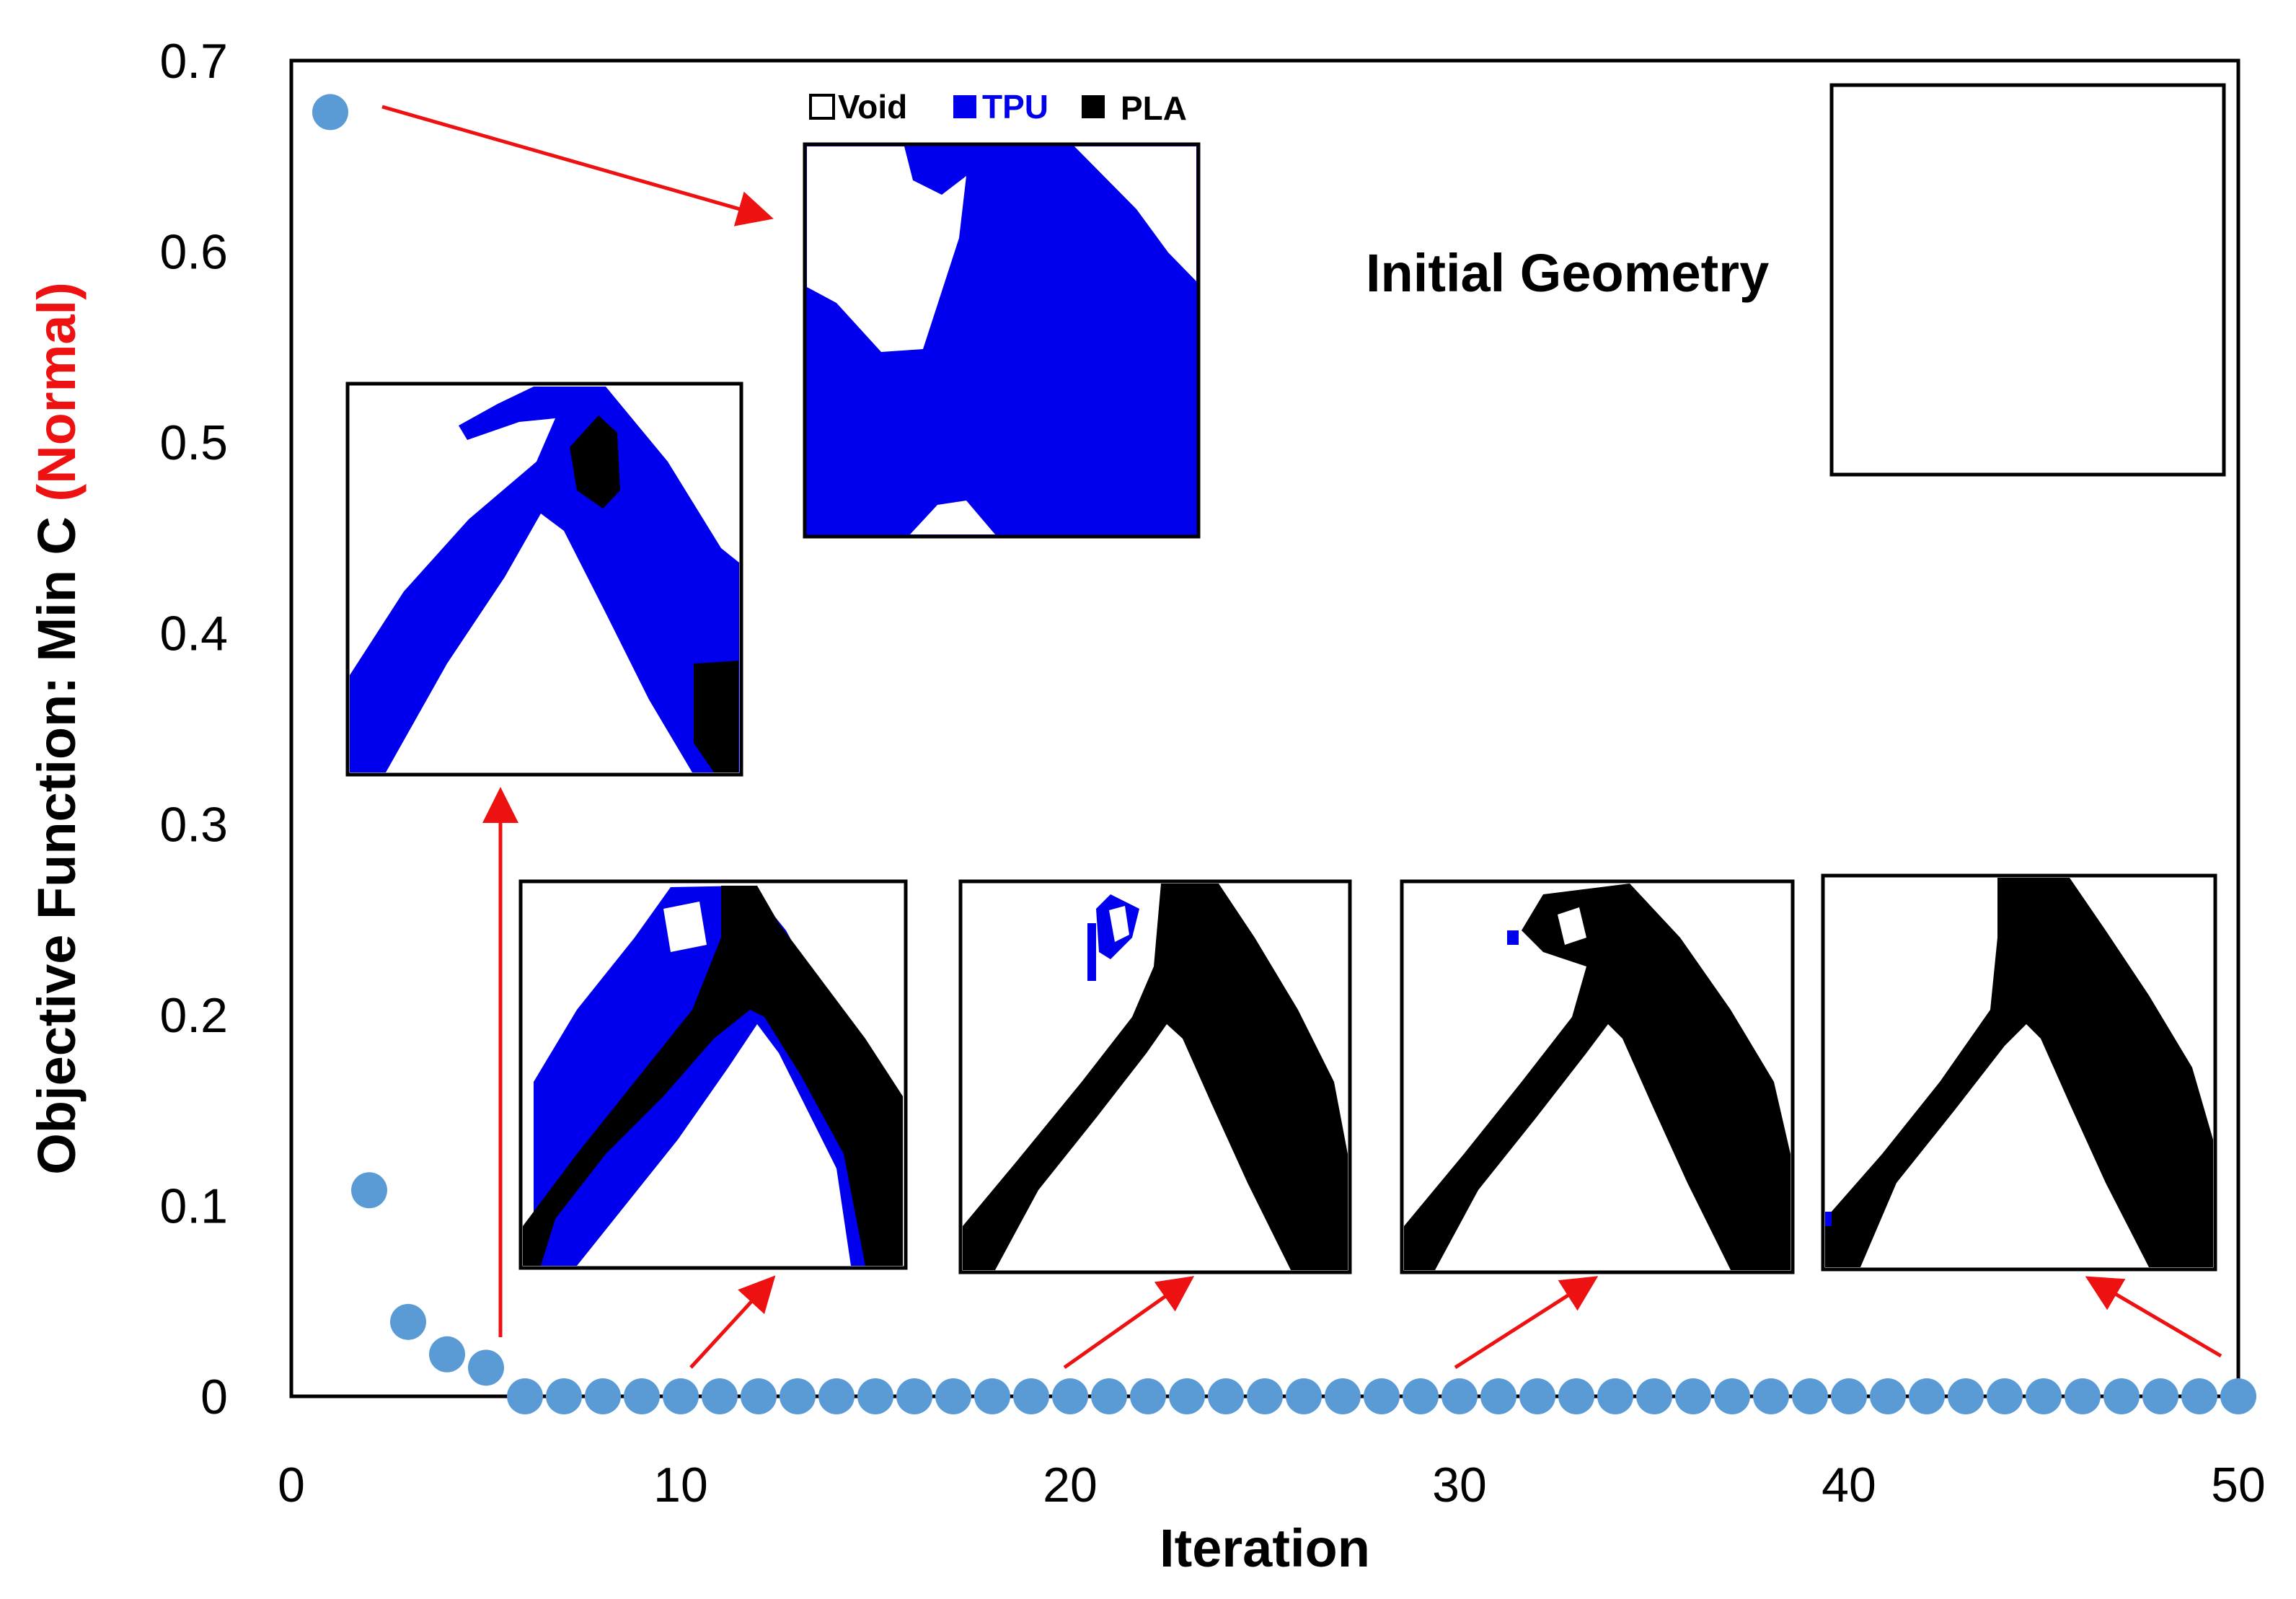 This screenshot has width=2296, height=1599. Describe the element at coordinates (872, 106) in the screenshot. I see `legend-label-void: Void` at that location.